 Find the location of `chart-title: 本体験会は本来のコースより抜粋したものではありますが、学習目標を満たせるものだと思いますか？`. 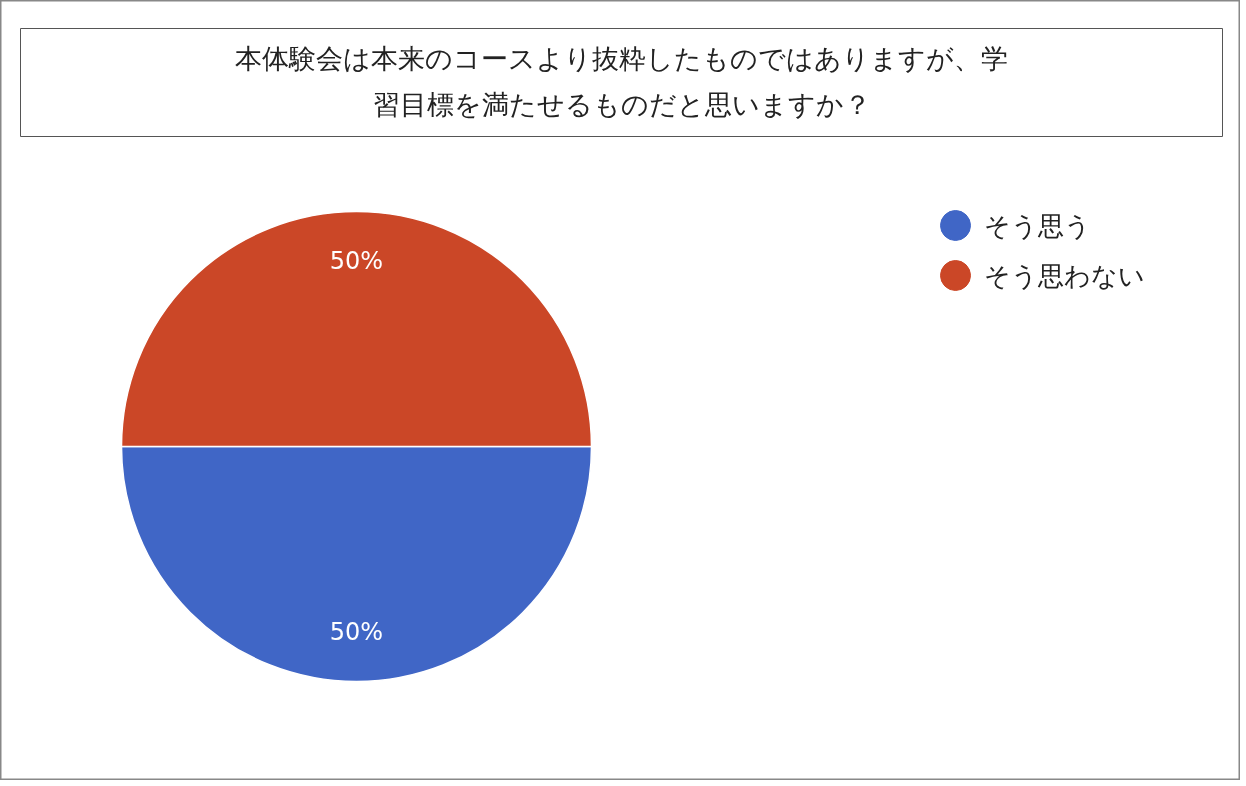

chart-title: 本体験会は本来のコースより抜粋したものではありますが、学習目標を満たせるものだと思いますか？ is located at coordinates (621, 81).